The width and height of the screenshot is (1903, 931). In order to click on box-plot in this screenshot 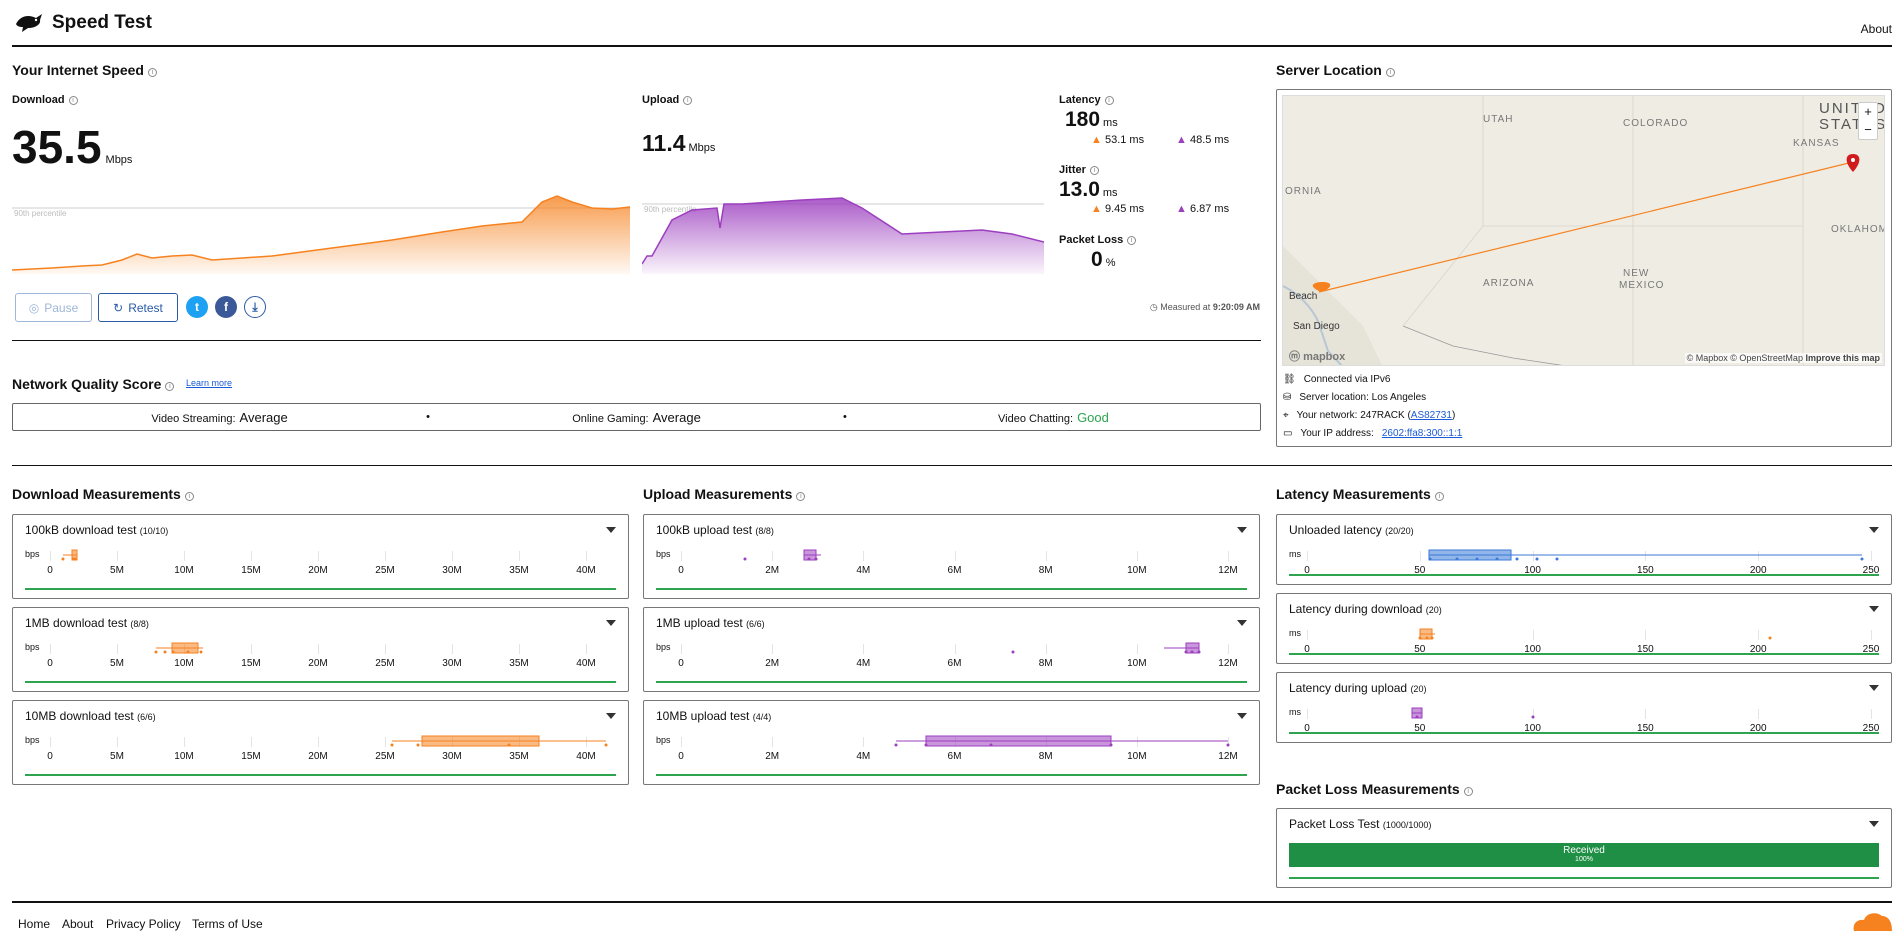, I will do `click(1646, 555)`.